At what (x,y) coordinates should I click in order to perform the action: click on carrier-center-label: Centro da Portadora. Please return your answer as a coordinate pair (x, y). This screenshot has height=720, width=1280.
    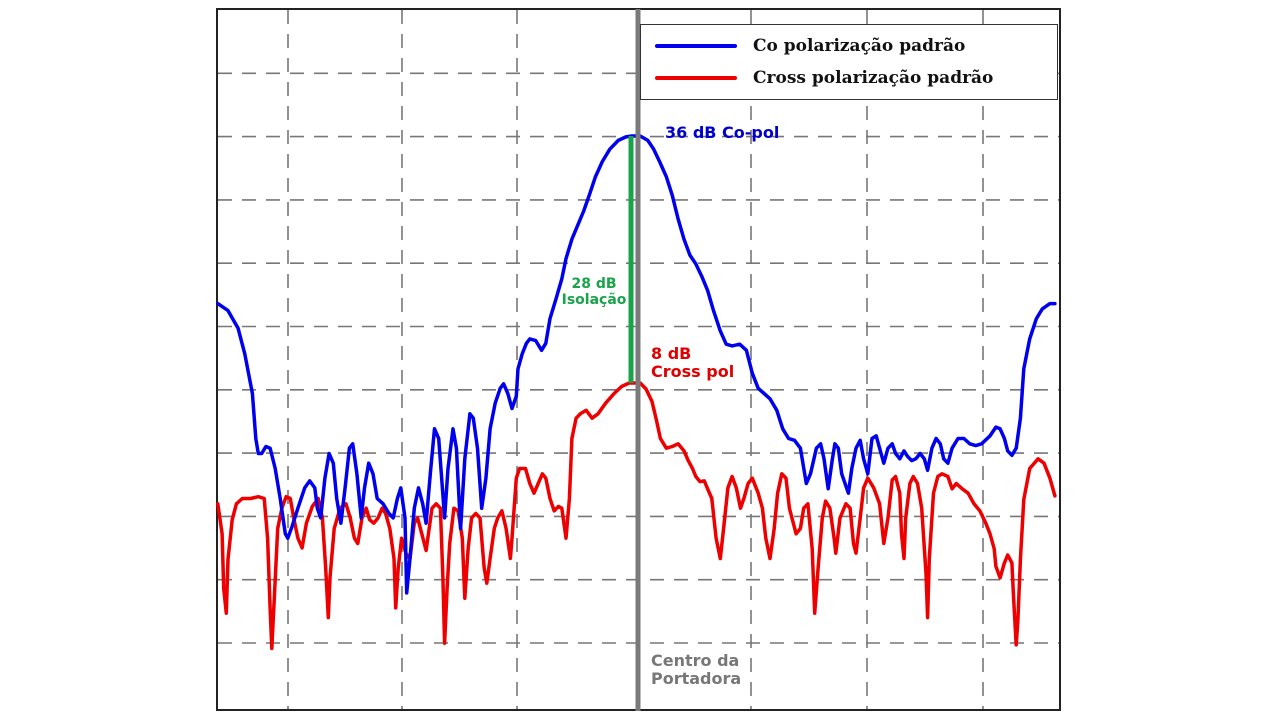
    Looking at the image, I should click on (696, 670).